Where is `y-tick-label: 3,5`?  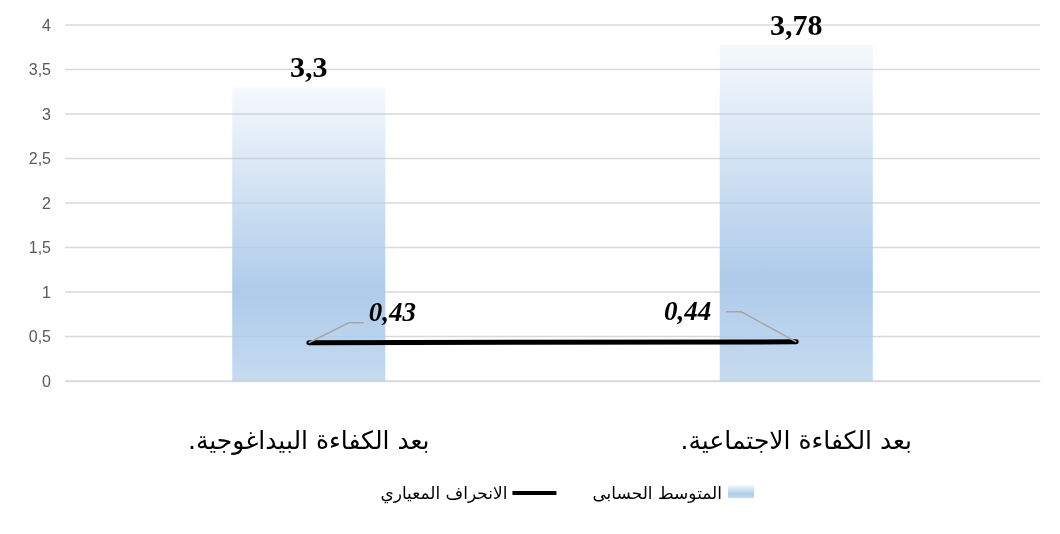
y-tick-label: 3,5 is located at coordinates (40, 70).